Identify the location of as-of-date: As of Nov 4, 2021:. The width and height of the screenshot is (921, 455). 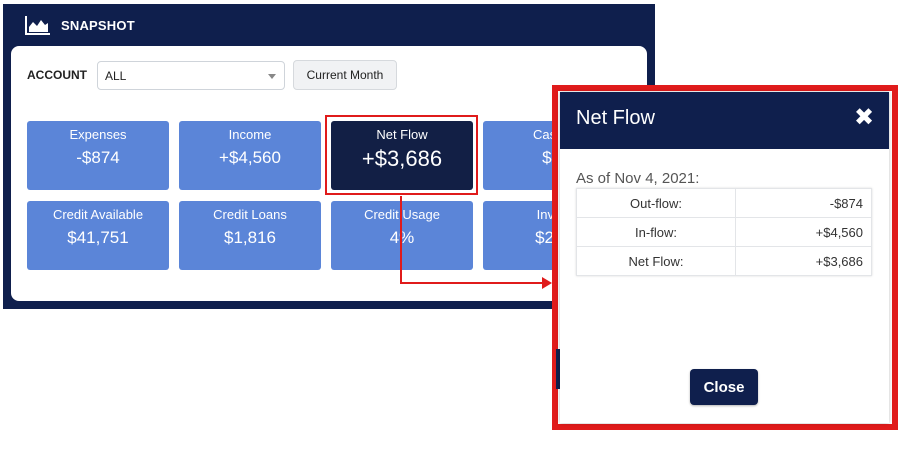
(638, 178).